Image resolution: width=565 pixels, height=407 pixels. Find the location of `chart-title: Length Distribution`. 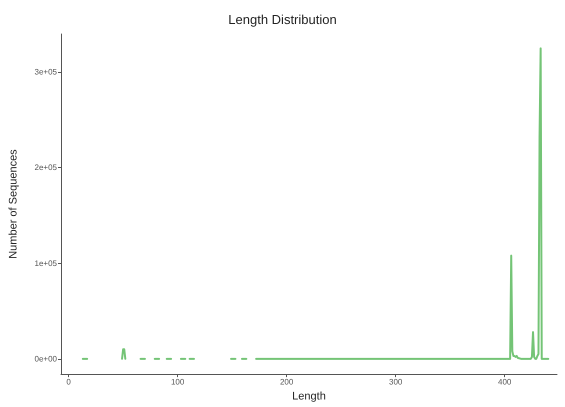

chart-title: Length Distribution is located at coordinates (282, 19).